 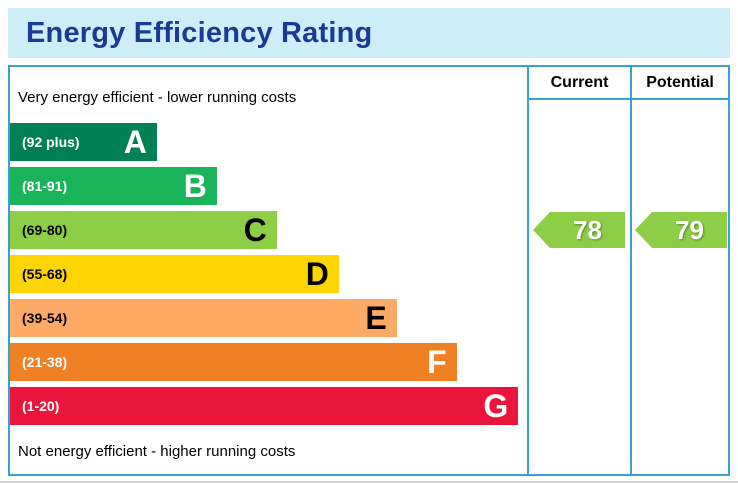 What do you see at coordinates (45, 274) in the screenshot?
I see `band-range-label: (55-68)` at bounding box center [45, 274].